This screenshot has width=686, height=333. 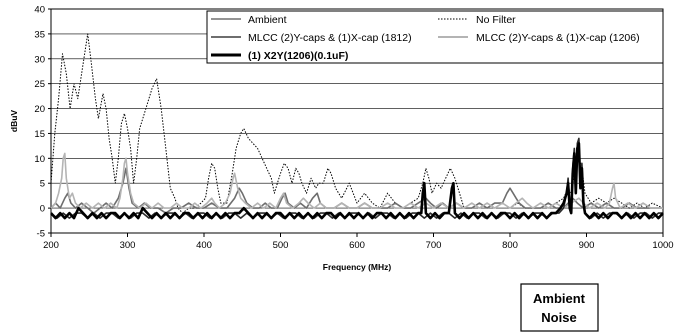 I want to click on ambient-noise-callout: Ambient Noise, so click(x=559, y=307).